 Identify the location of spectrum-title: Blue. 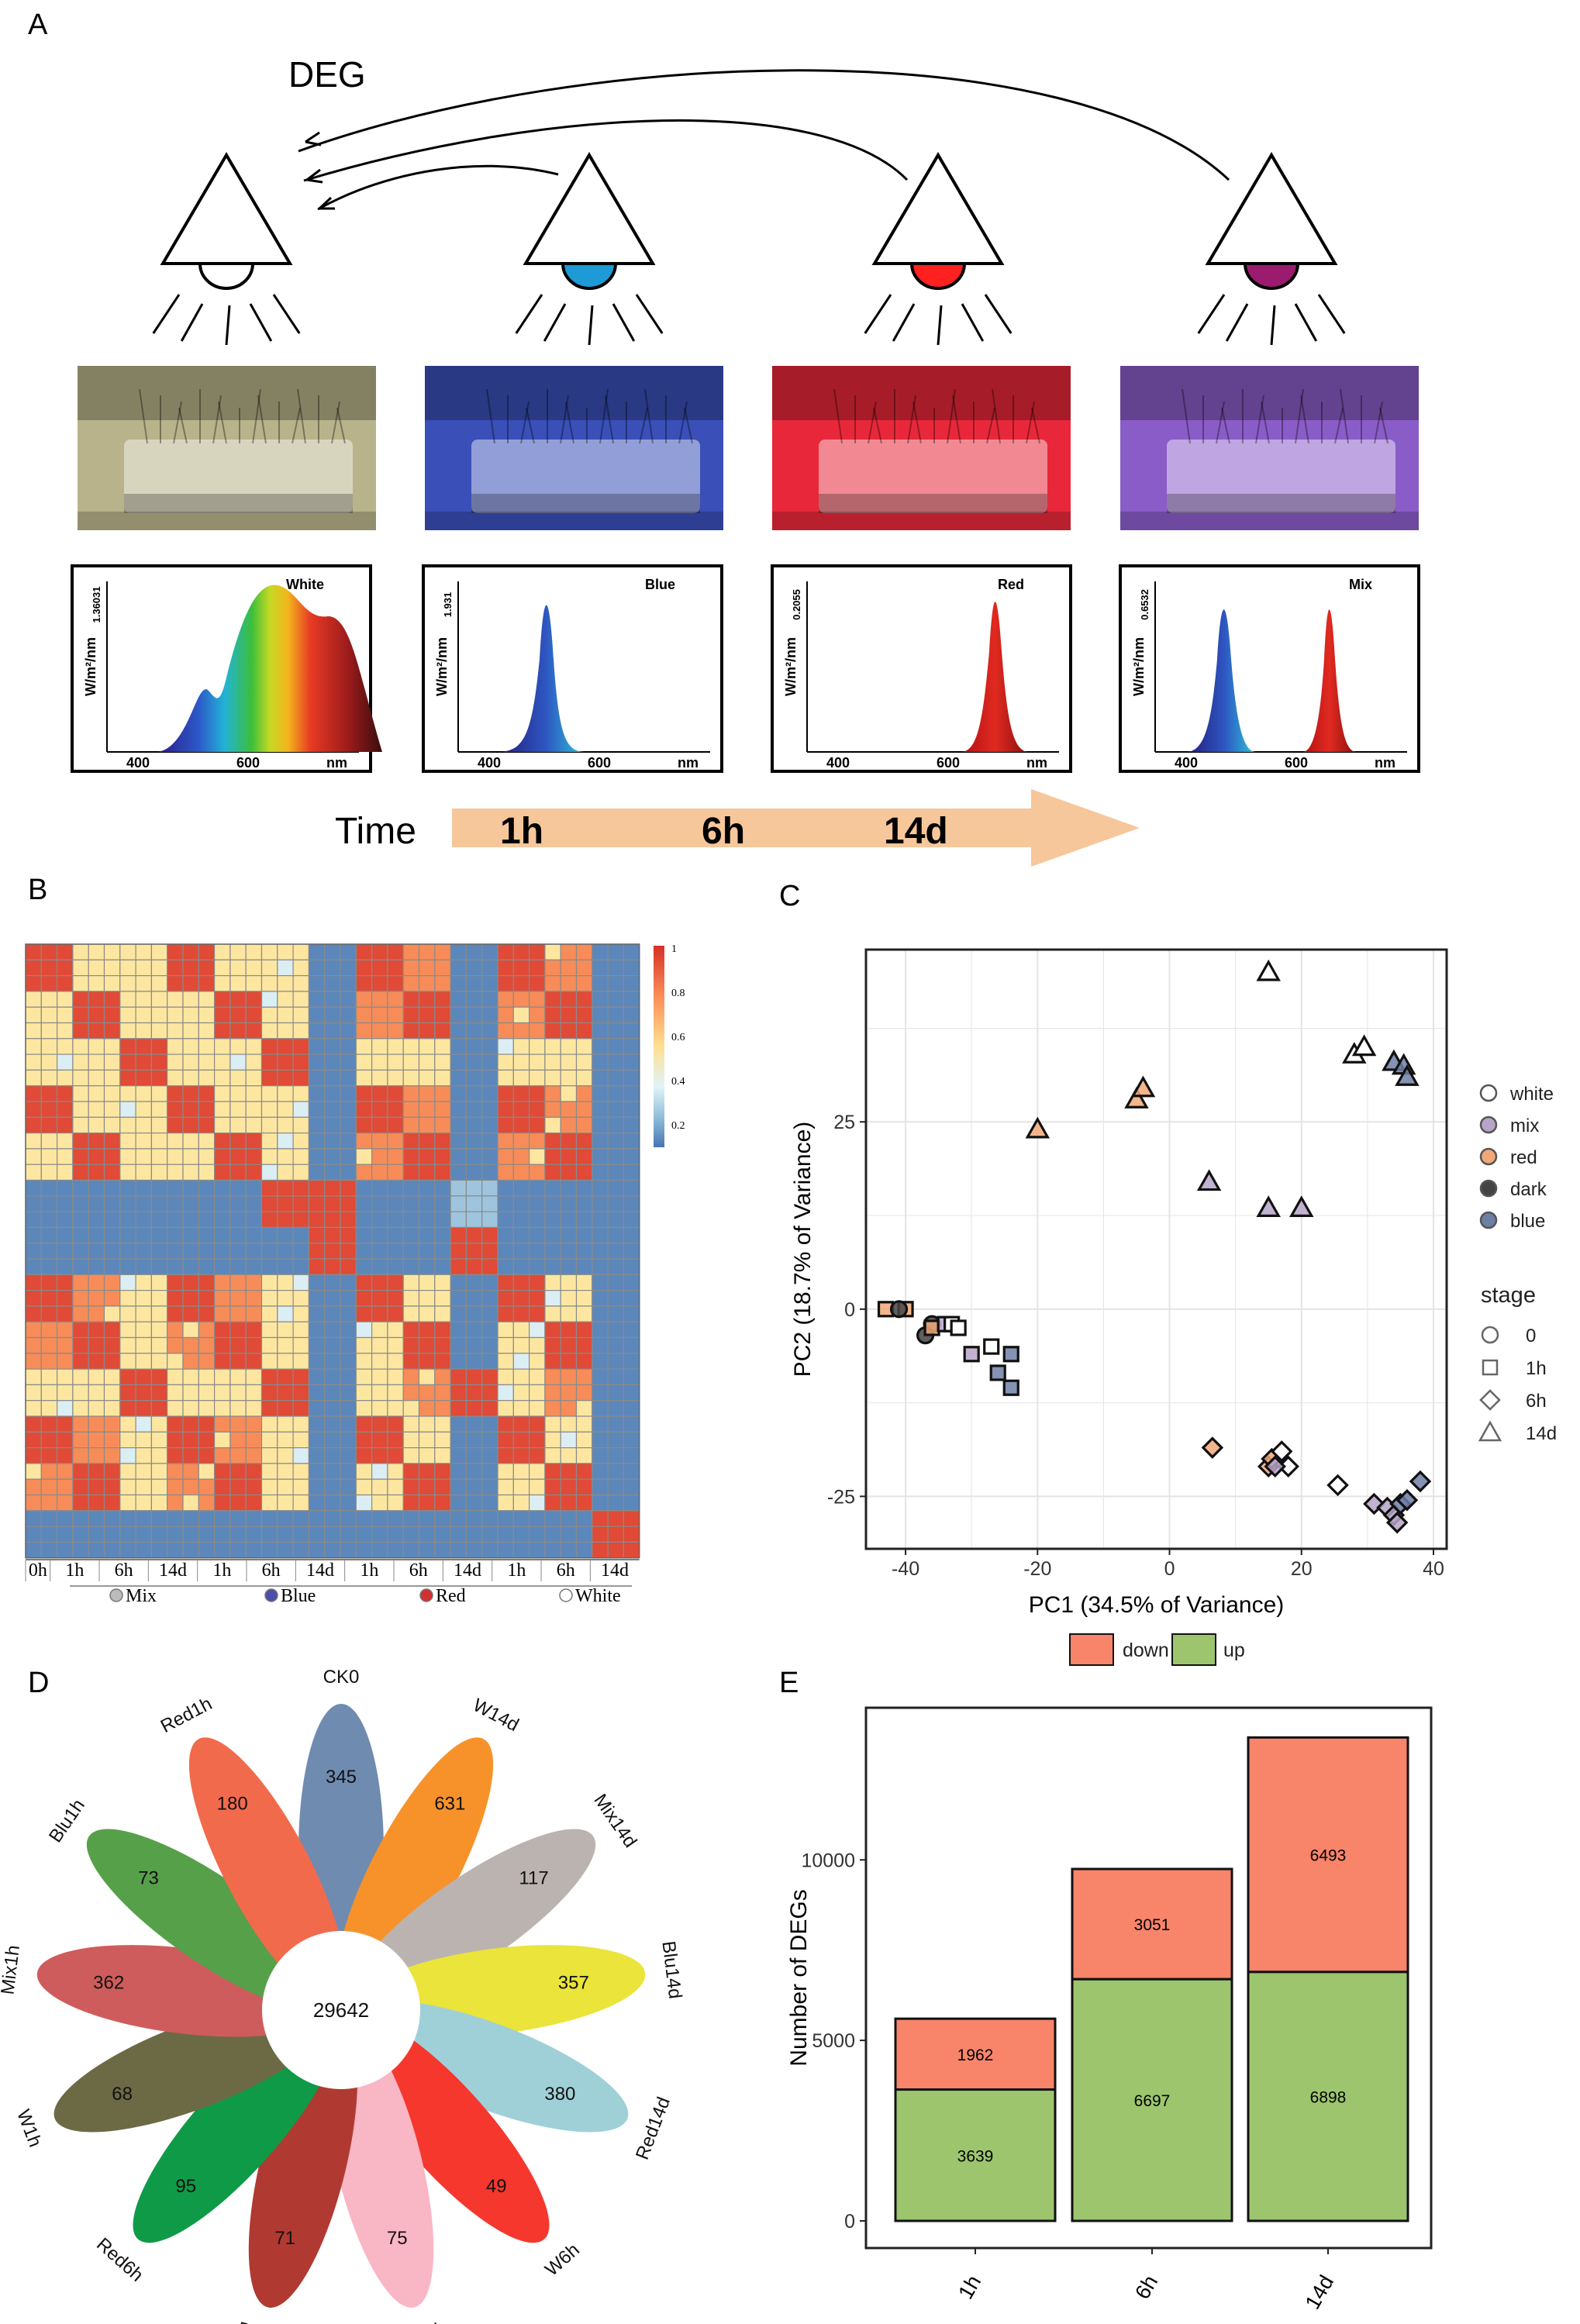
(660, 584).